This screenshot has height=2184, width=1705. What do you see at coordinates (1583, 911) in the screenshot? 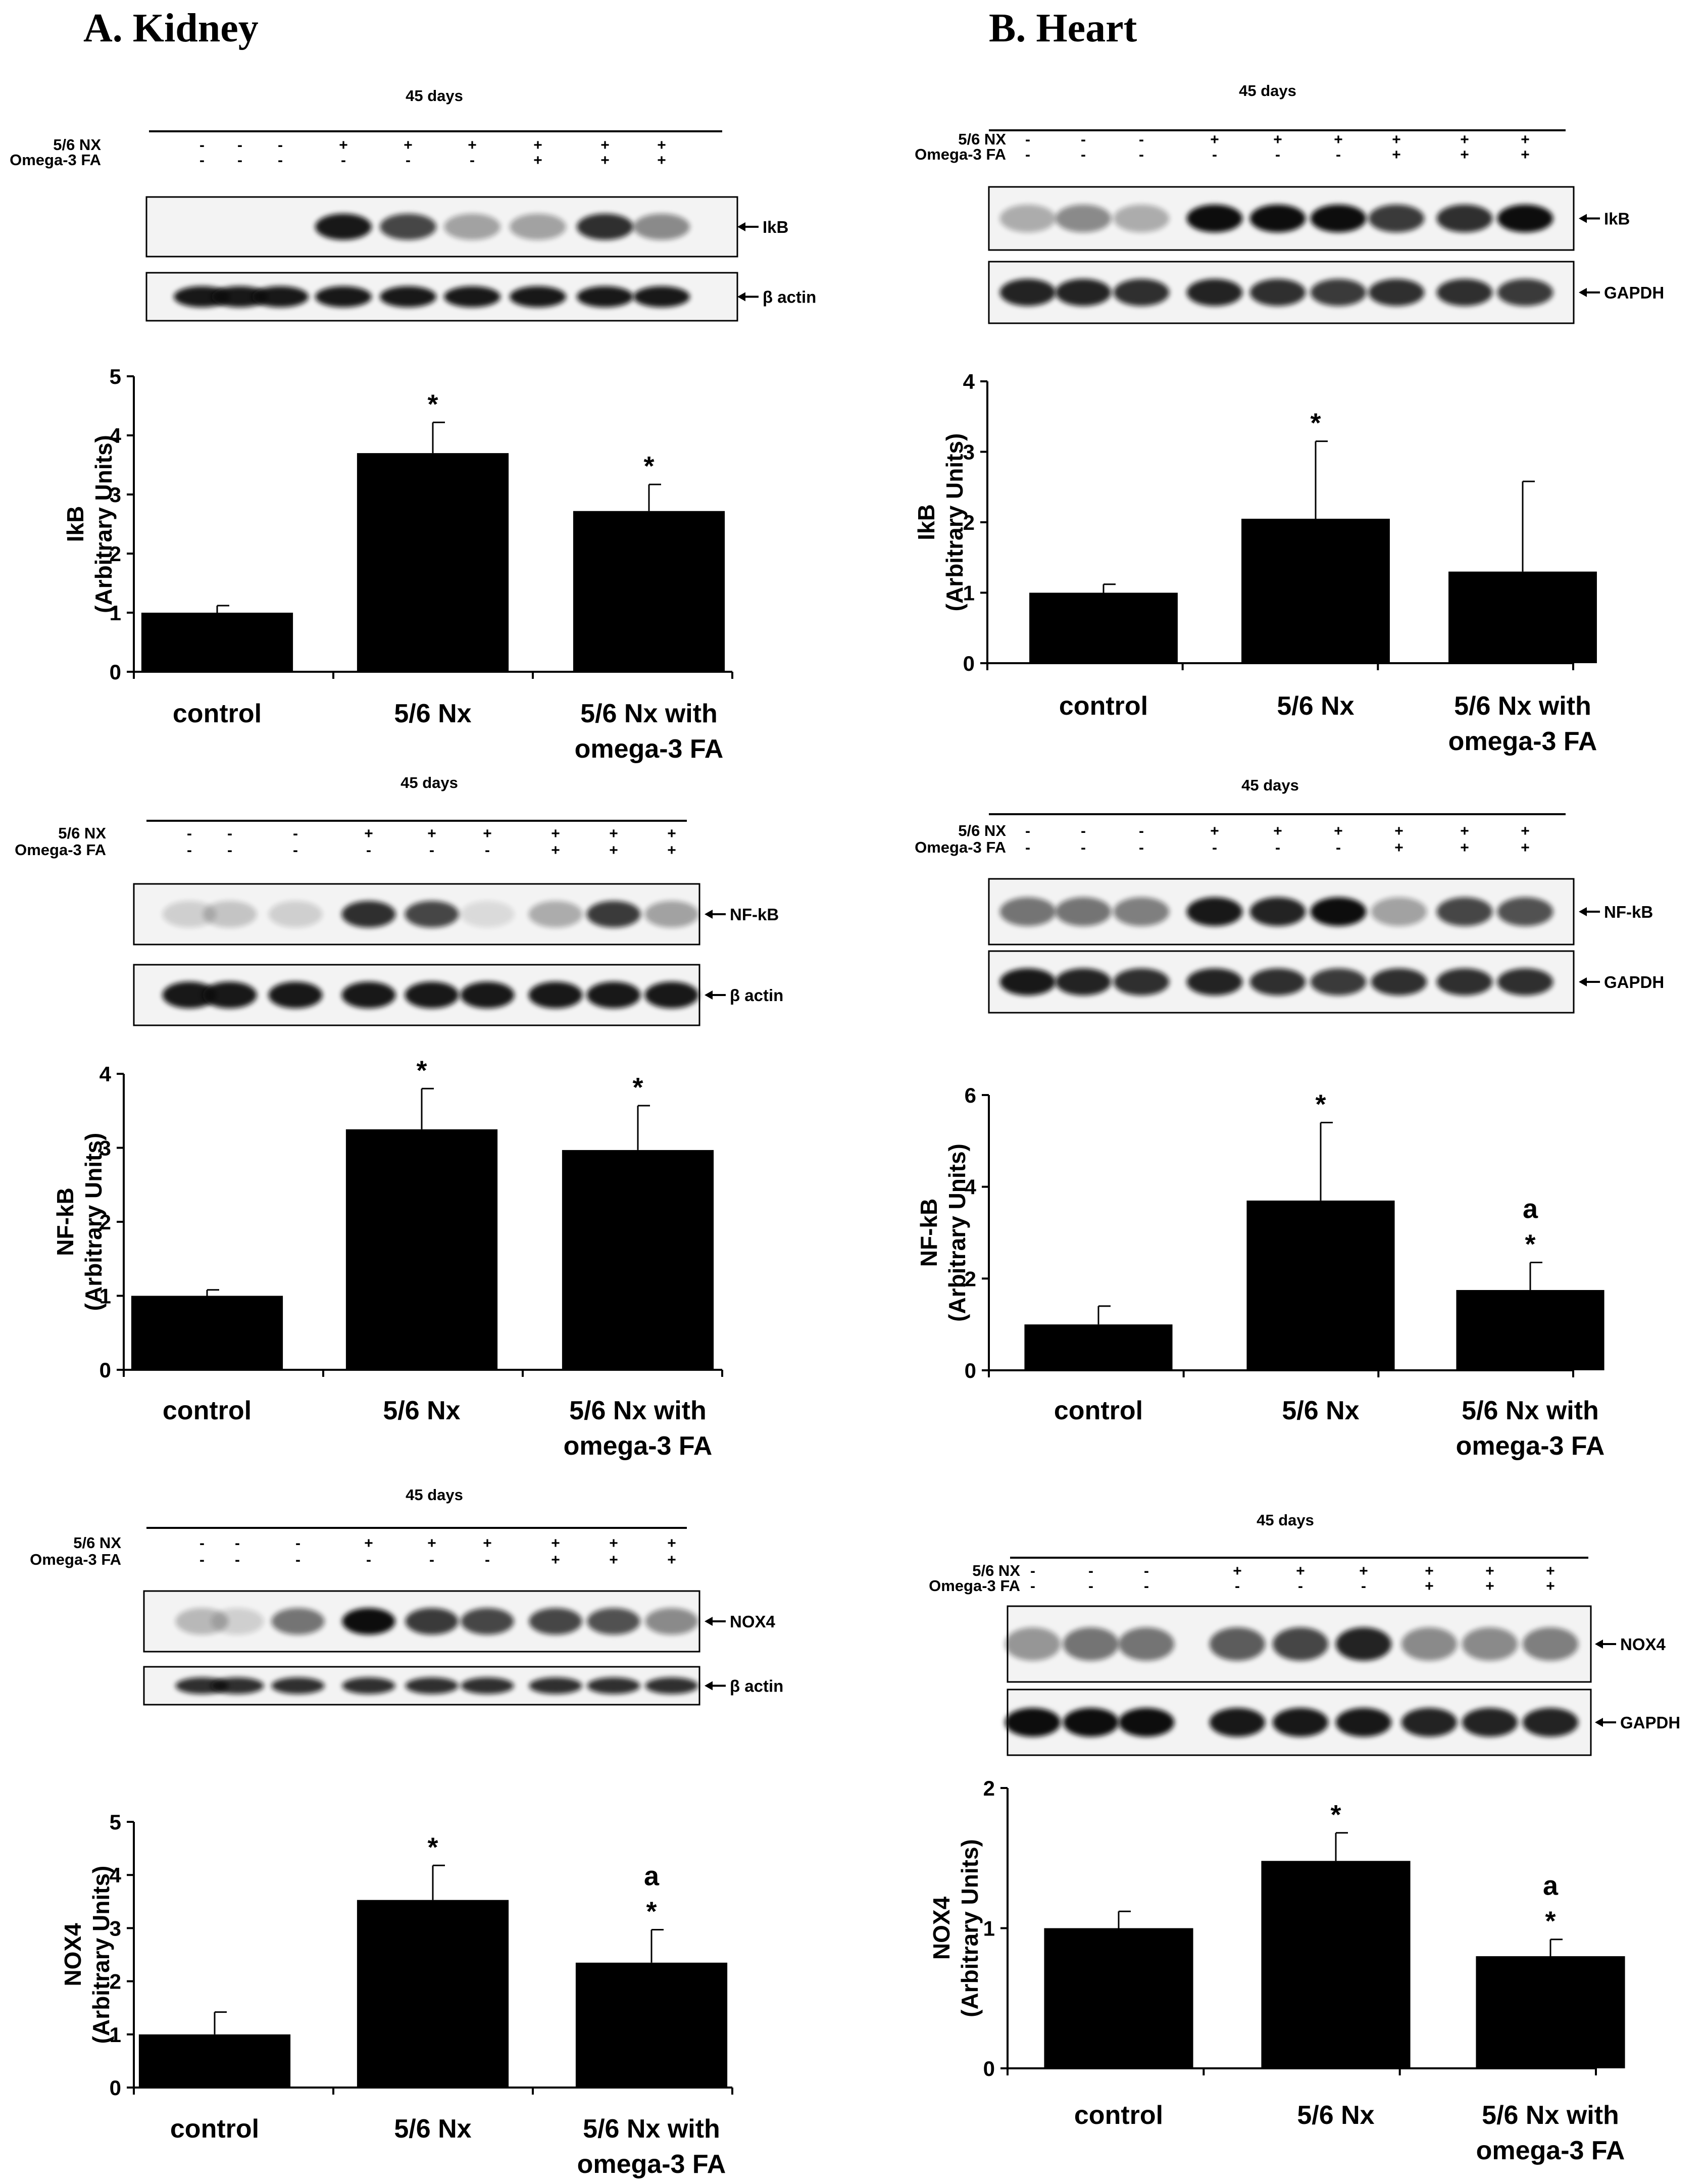
I see `arrow-head-icon` at bounding box center [1583, 911].